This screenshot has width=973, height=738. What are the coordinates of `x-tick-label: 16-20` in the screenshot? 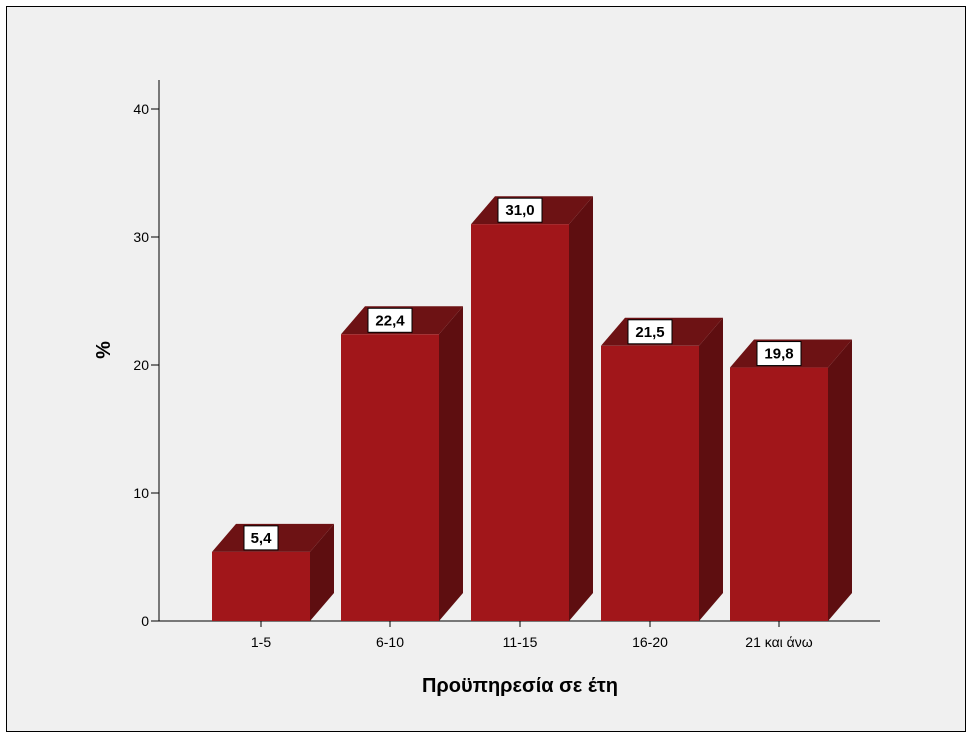 It's located at (650, 642).